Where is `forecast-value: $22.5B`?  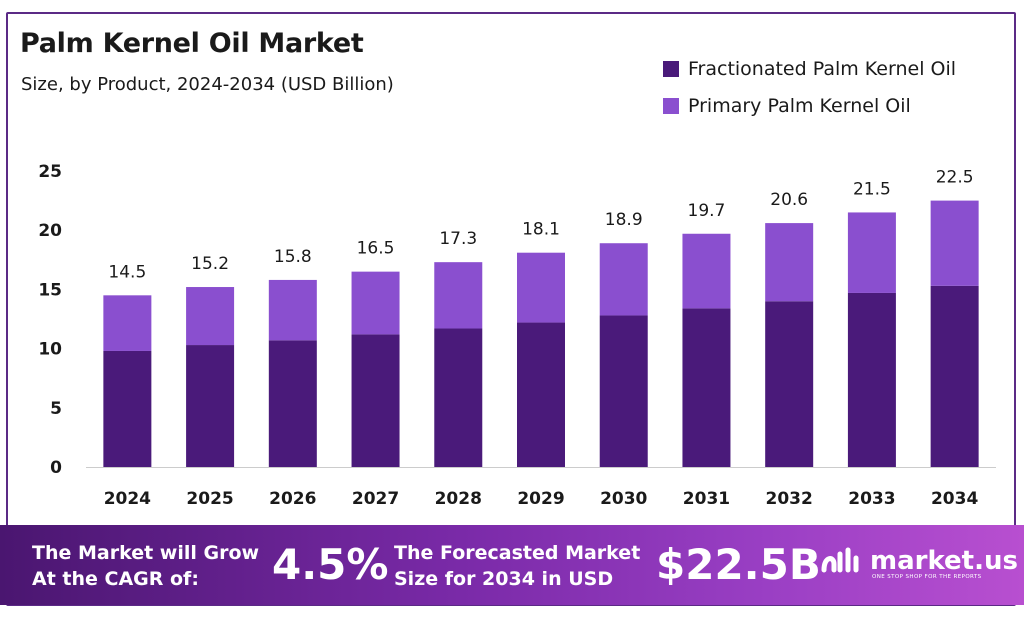 forecast-value: $22.5B is located at coordinates (738, 564).